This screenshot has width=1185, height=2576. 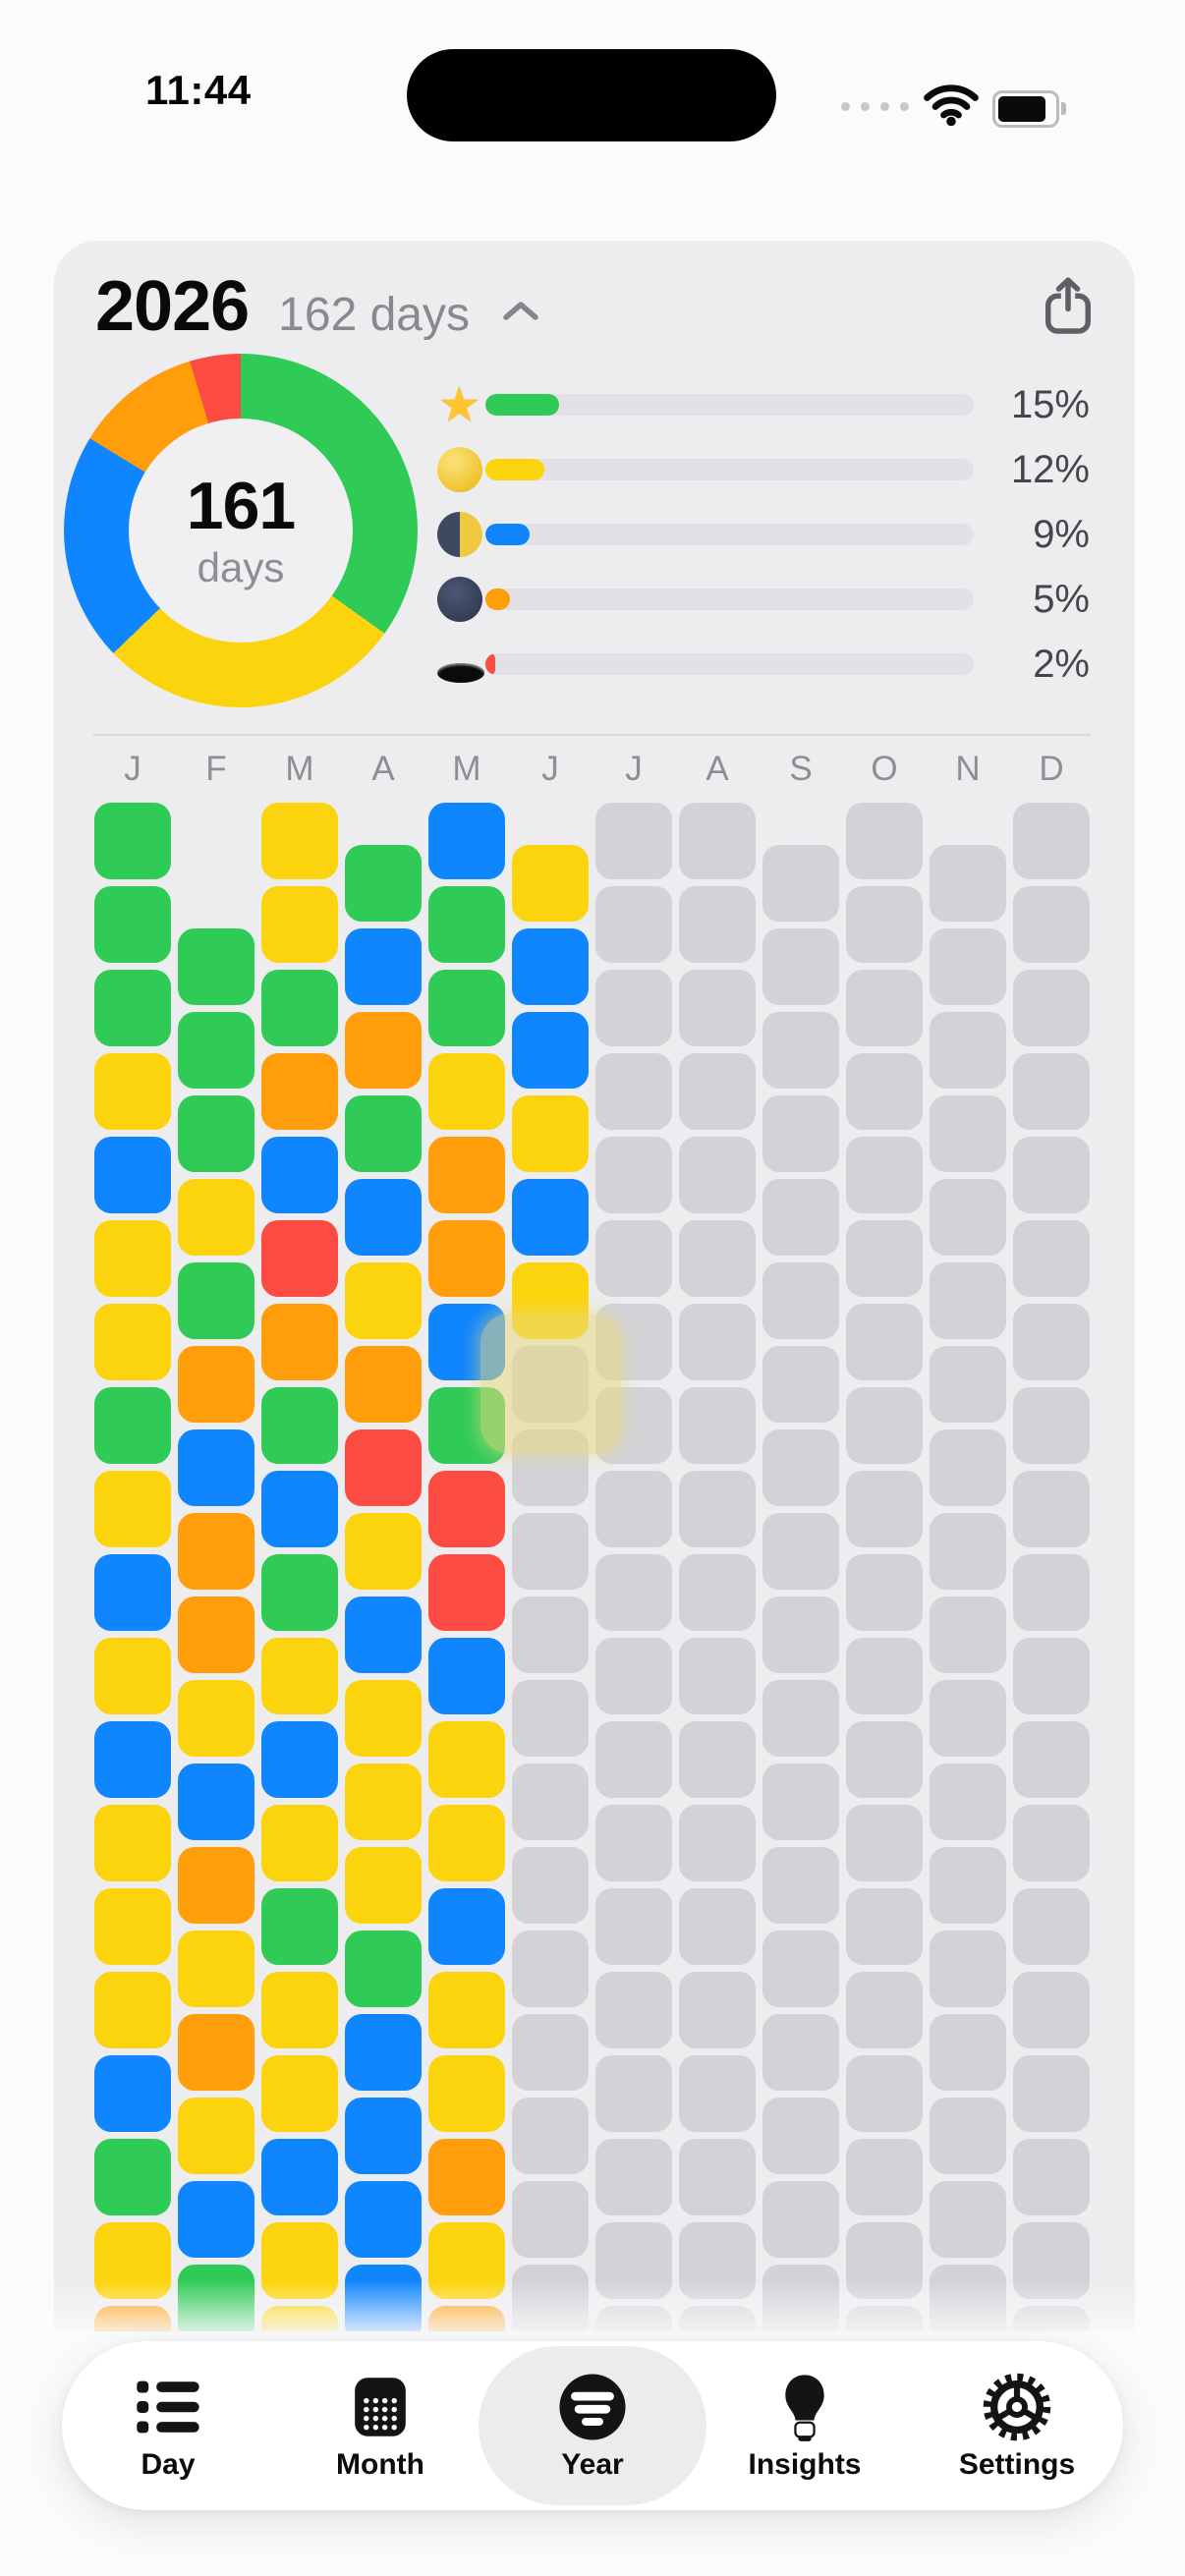 What do you see at coordinates (521, 314) in the screenshot?
I see `chevron-up-icon` at bounding box center [521, 314].